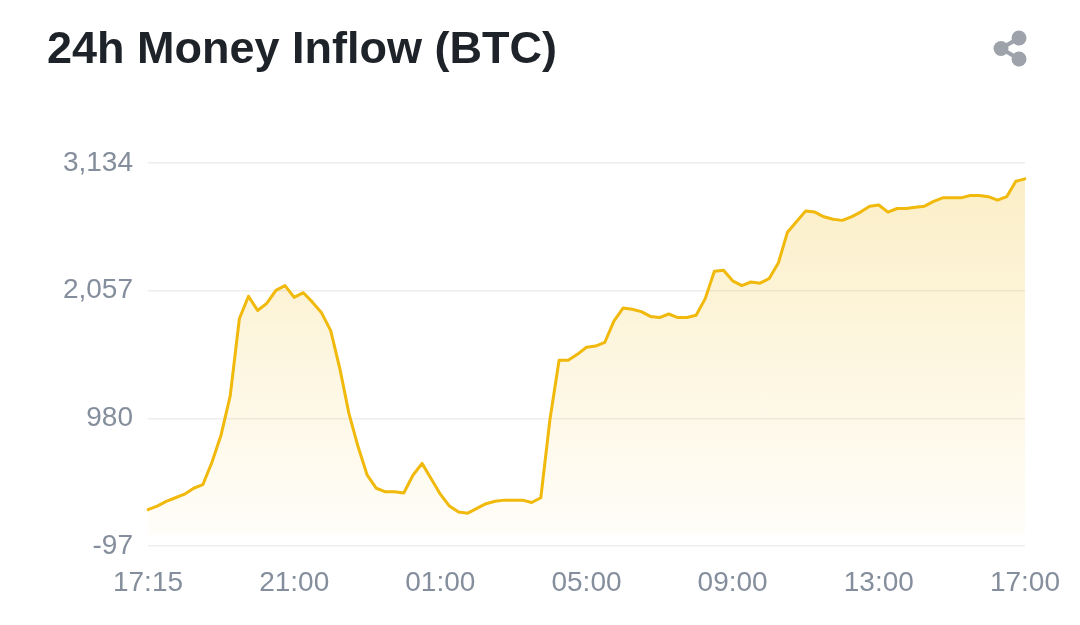  I want to click on y-tick-label: 2,057, so click(97, 289).